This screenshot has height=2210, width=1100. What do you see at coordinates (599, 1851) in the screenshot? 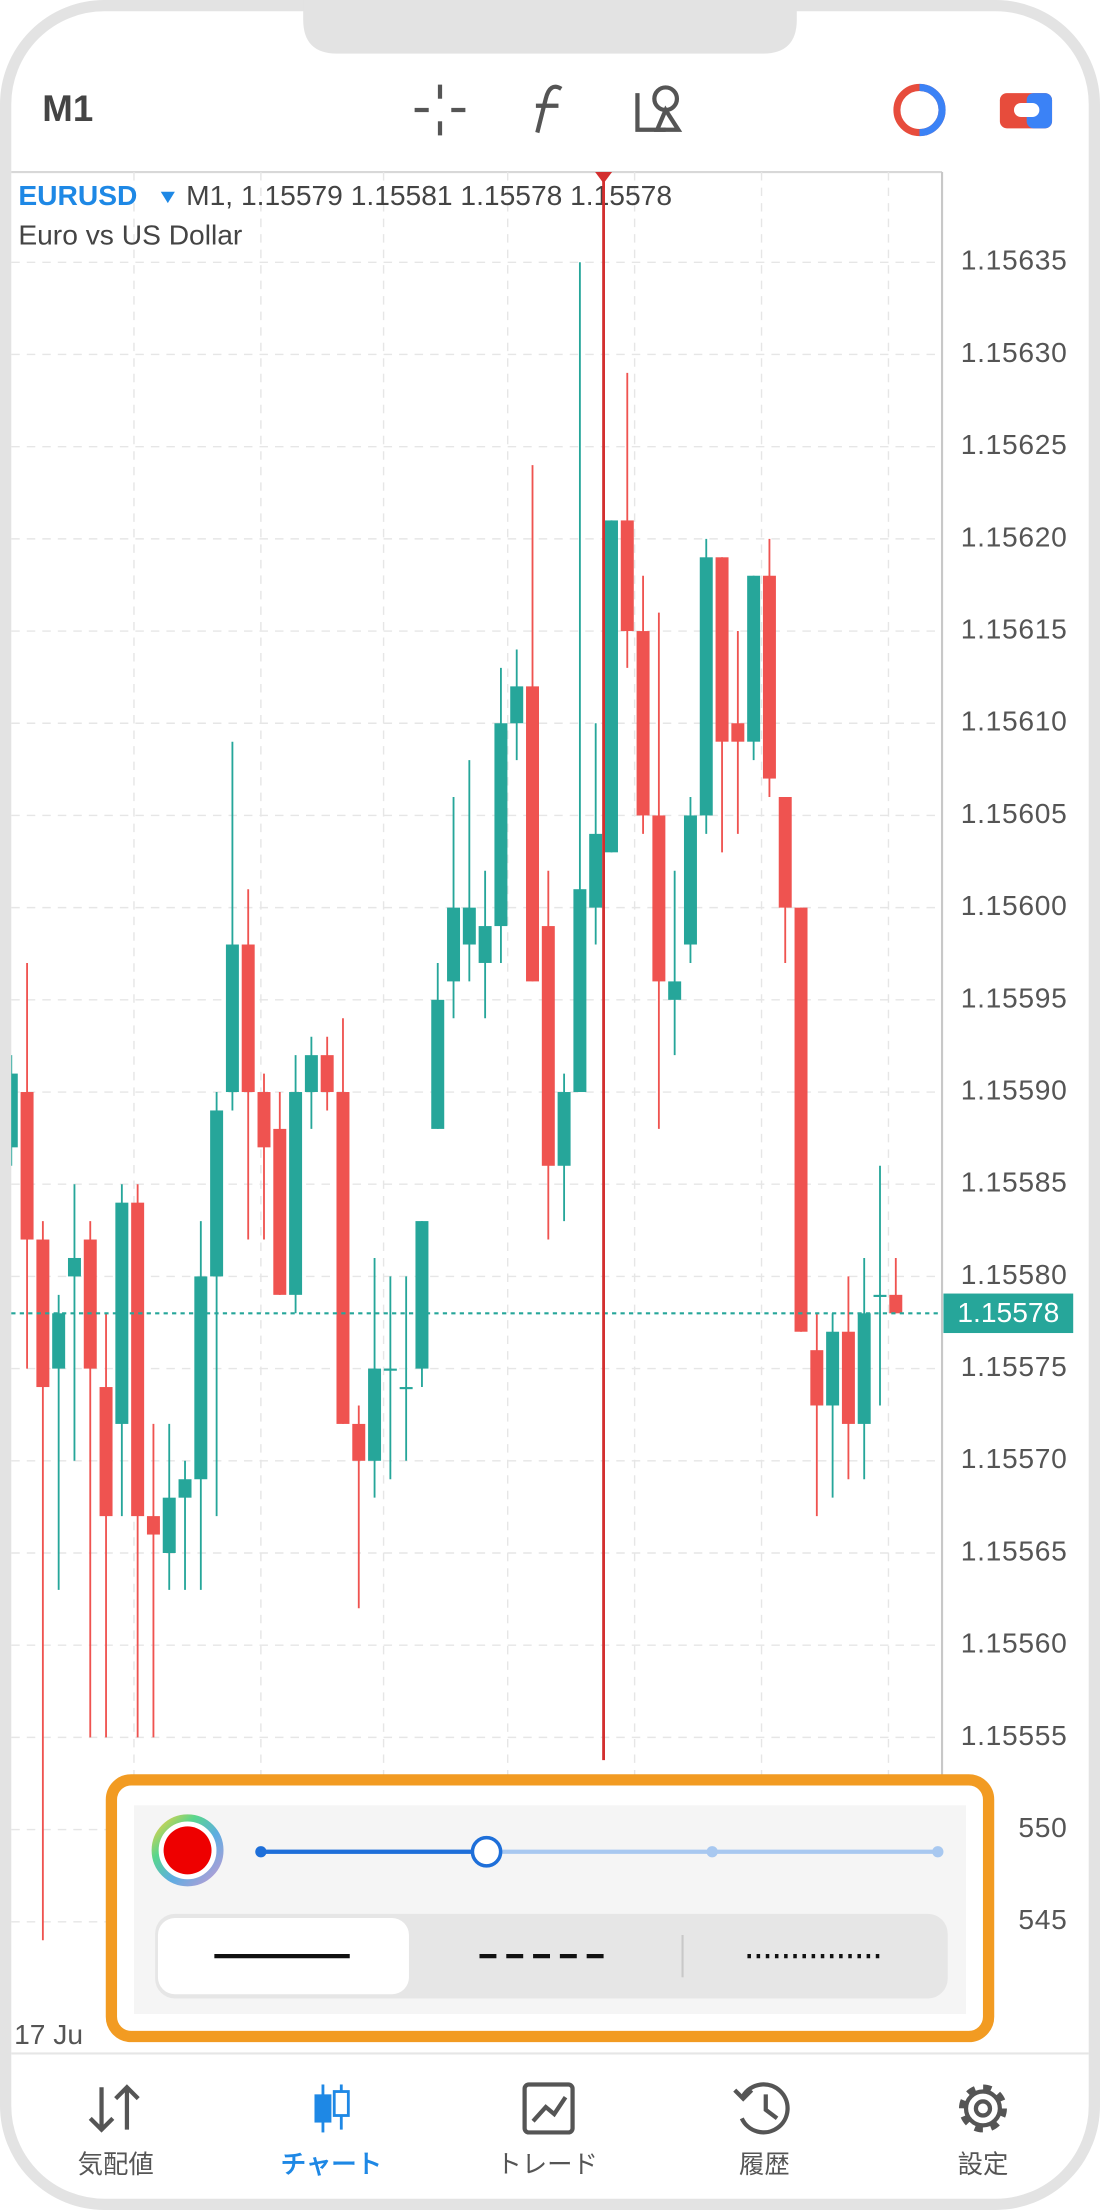
I see `width-slider` at bounding box center [599, 1851].